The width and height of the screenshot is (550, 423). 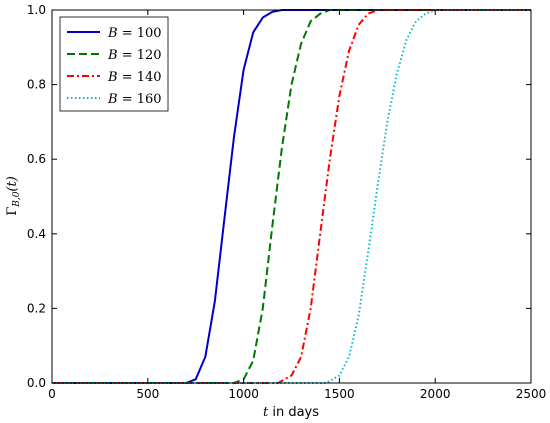 I want to click on x-tick-label: 0, so click(x=52, y=394).